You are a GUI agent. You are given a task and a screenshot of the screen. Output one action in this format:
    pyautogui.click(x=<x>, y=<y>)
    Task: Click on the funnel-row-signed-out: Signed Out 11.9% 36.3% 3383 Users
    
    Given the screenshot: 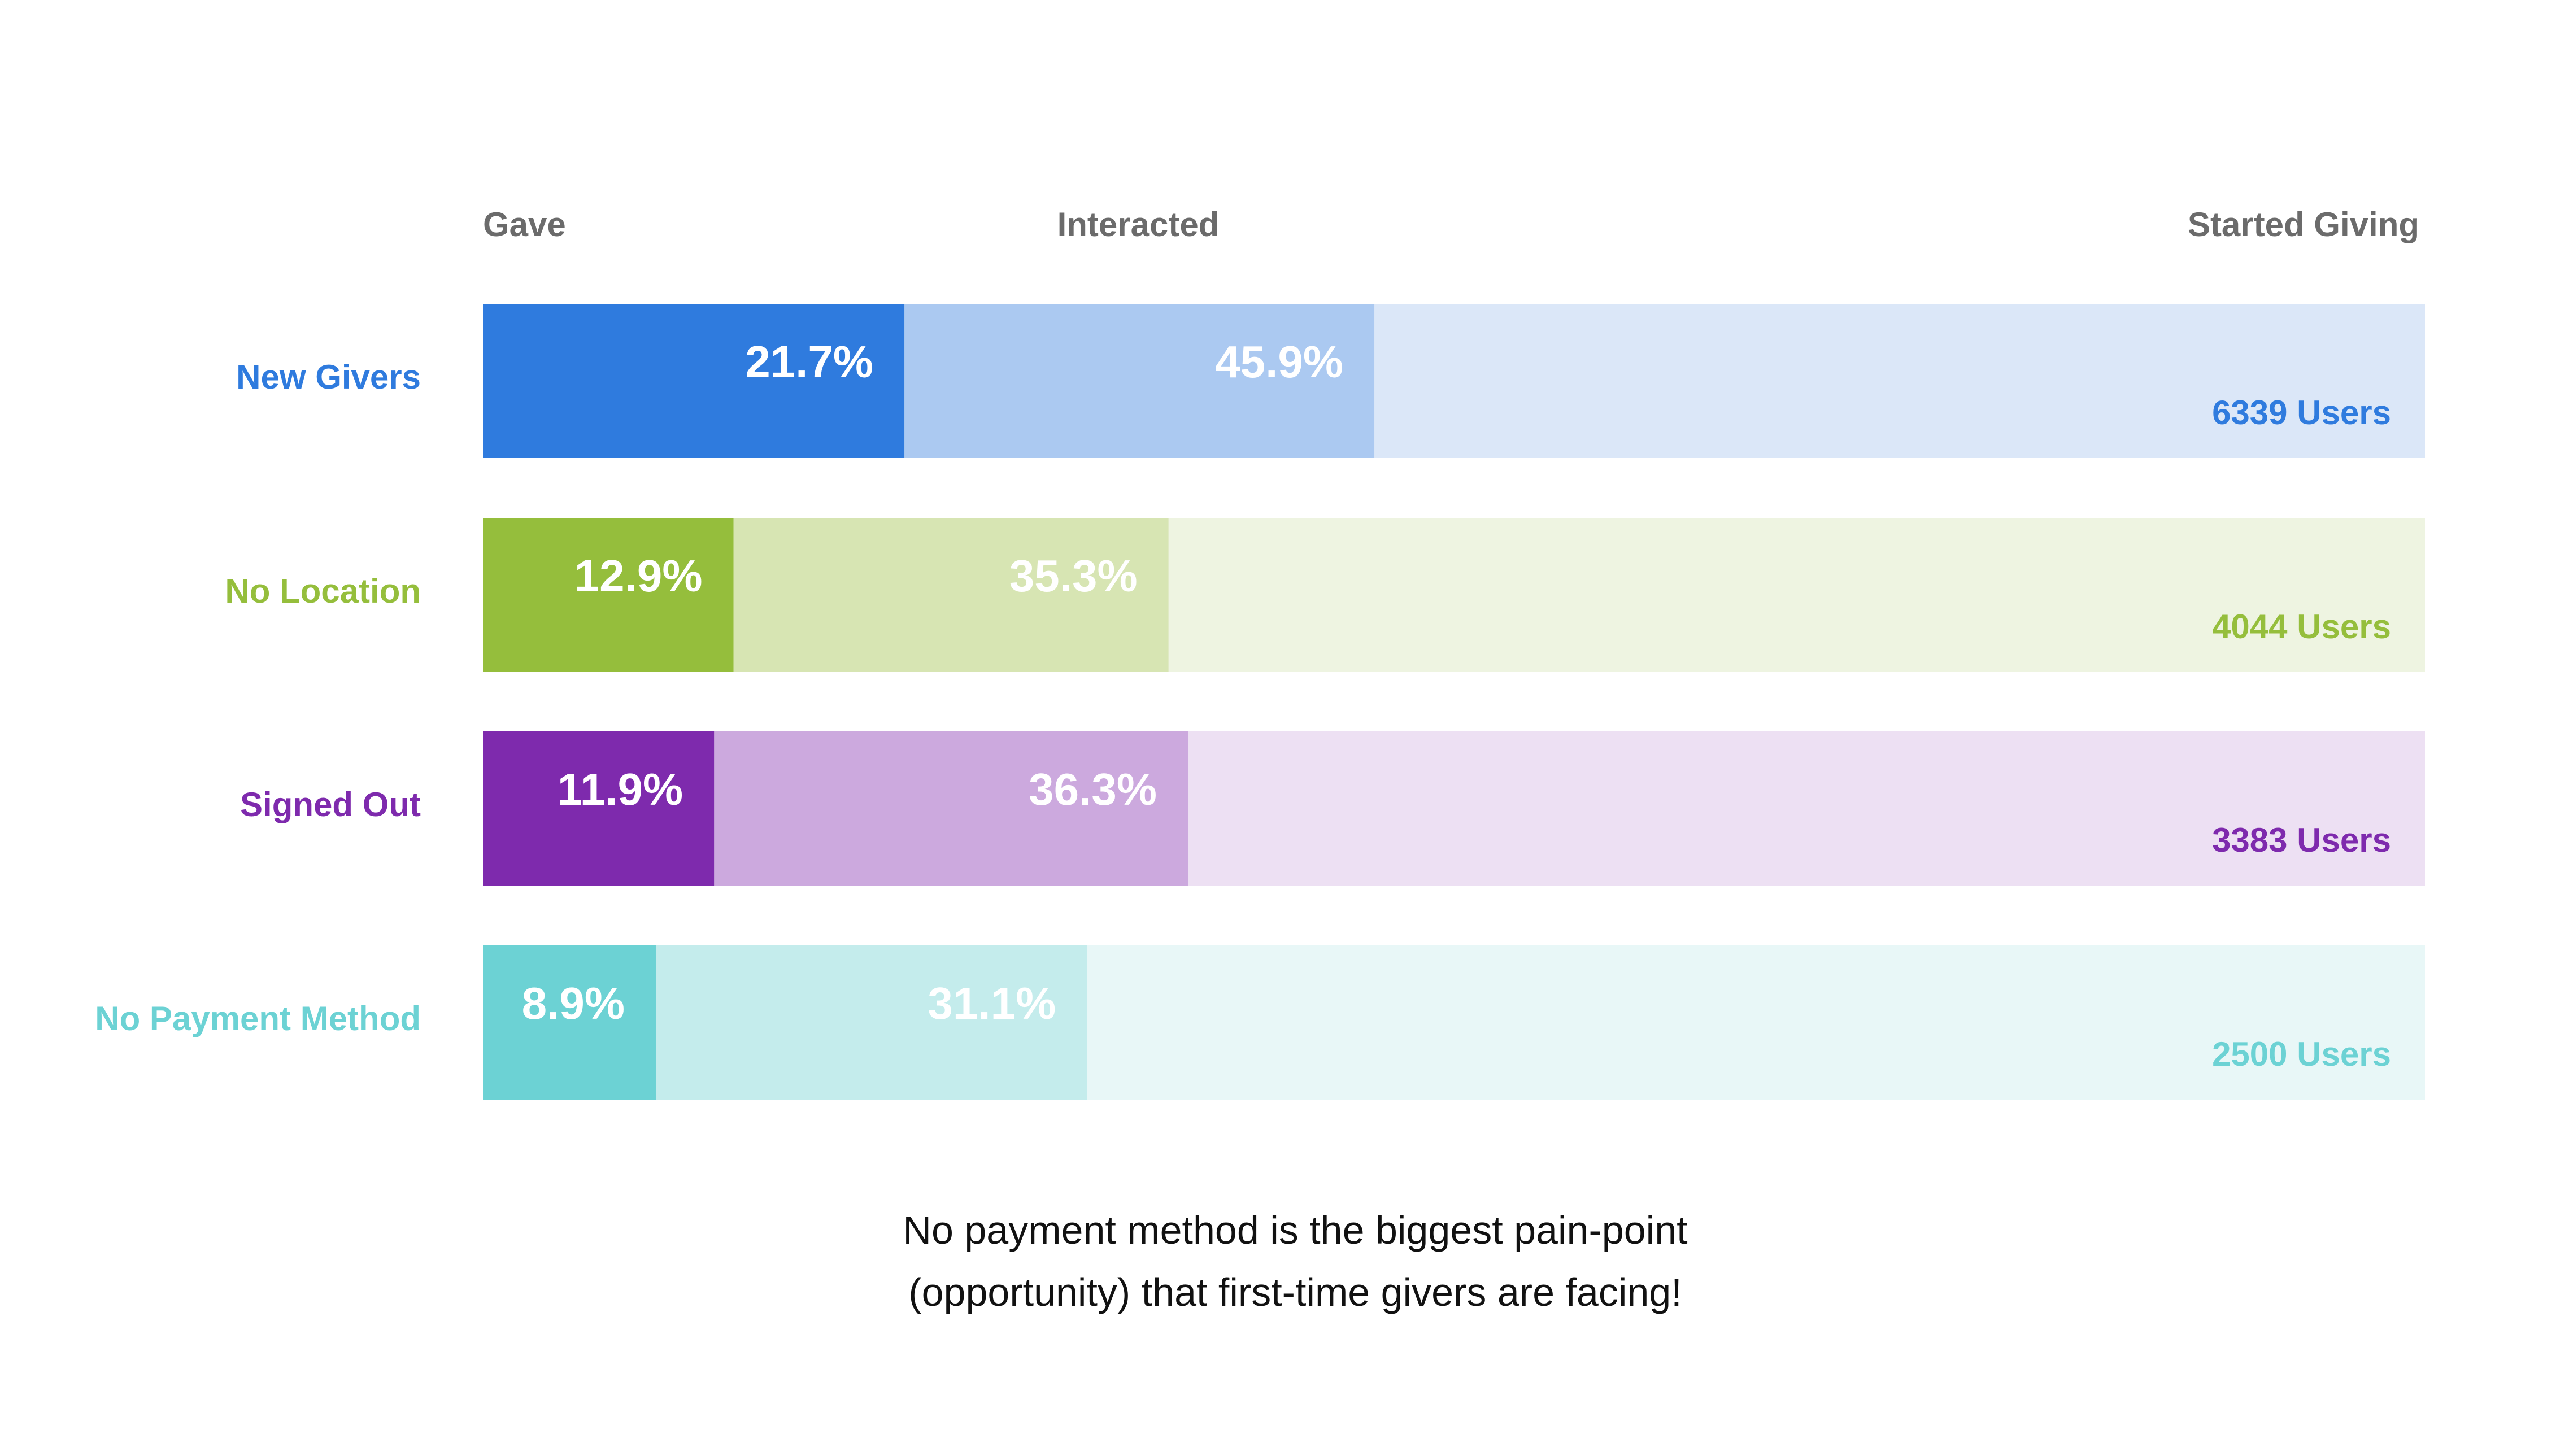 What is the action you would take?
    pyautogui.click(x=1332, y=808)
    